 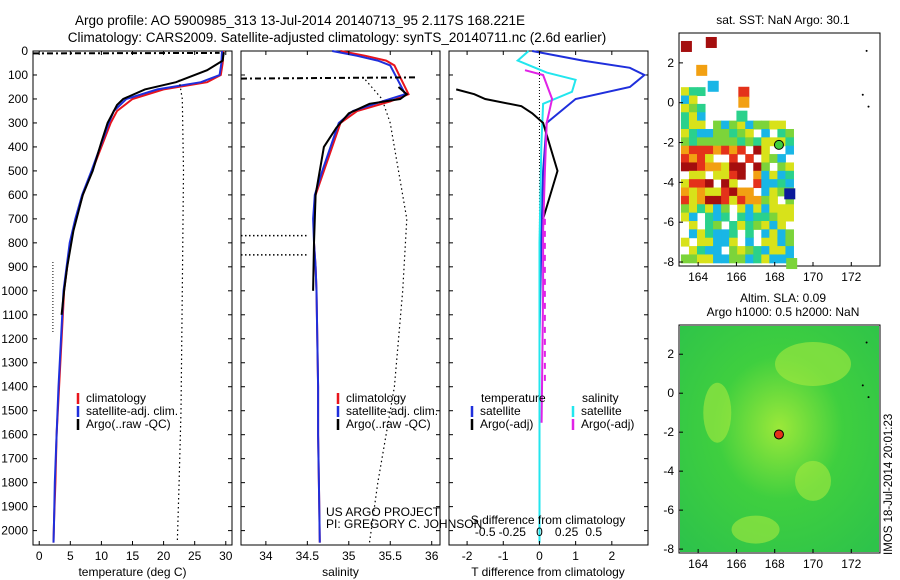 What do you see at coordinates (195, 556) in the screenshot?
I see `x-tick-label: 25` at bounding box center [195, 556].